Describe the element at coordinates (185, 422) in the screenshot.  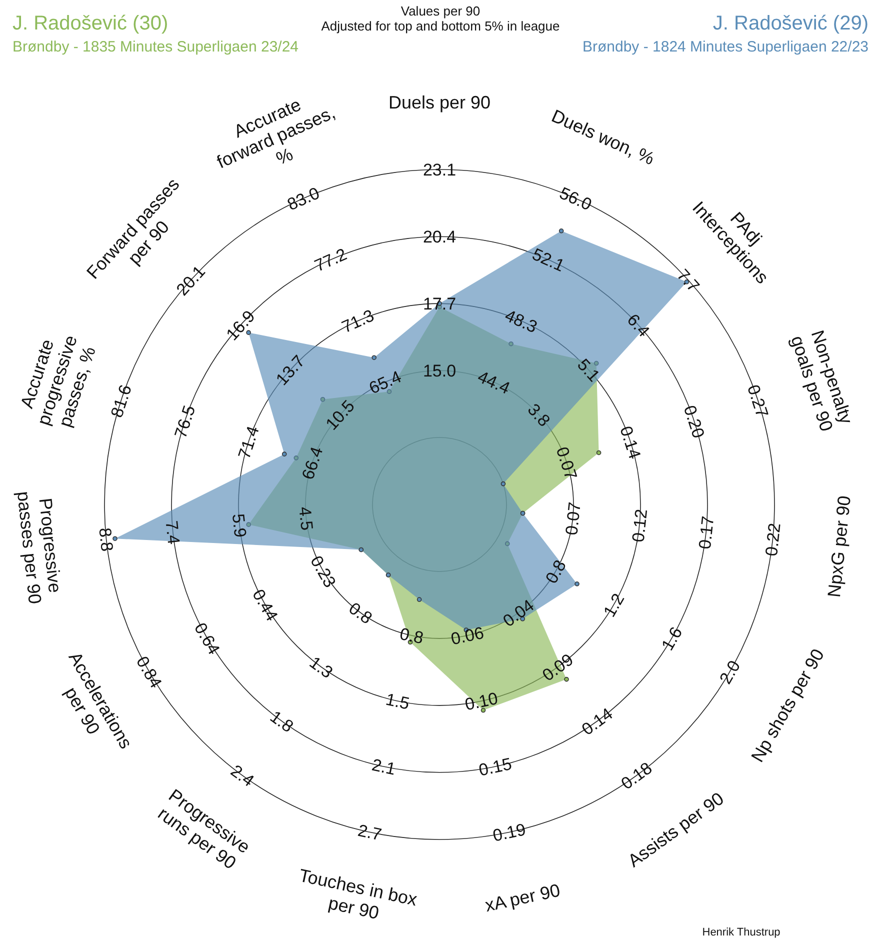
I see `text: 76.5` at that location.